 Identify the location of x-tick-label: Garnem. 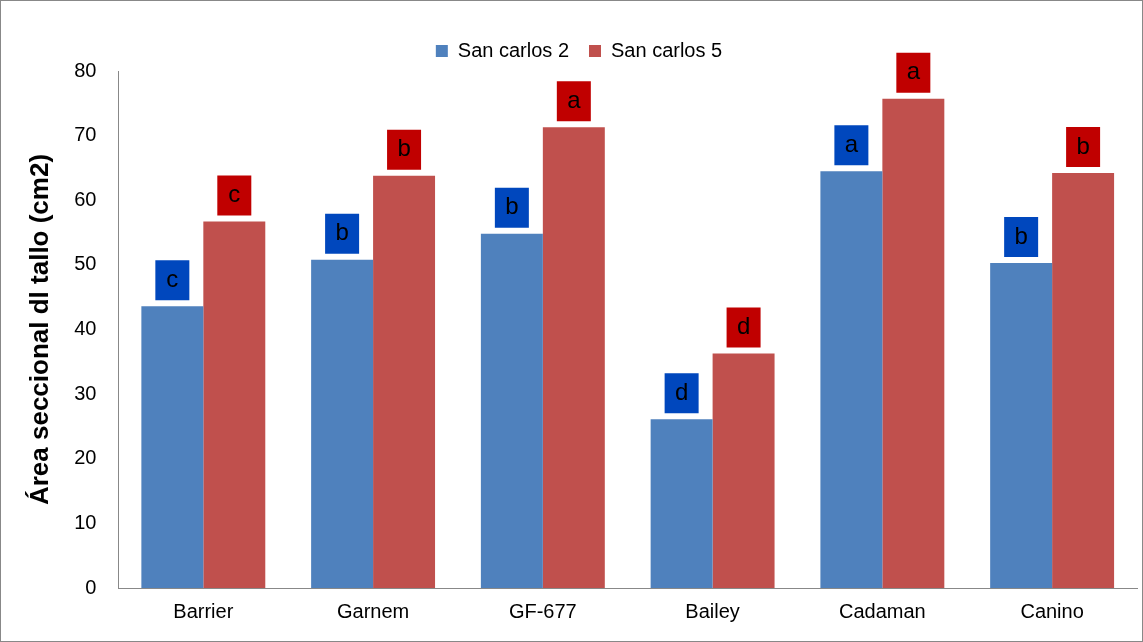
(373, 610).